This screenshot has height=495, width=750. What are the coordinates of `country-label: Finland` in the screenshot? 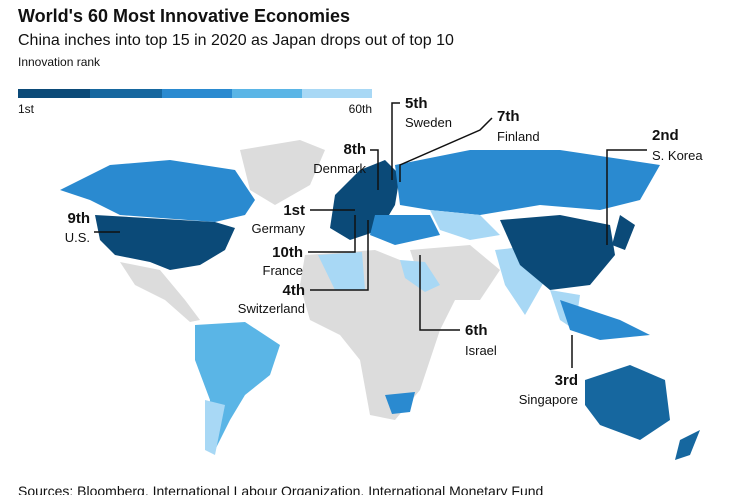 It's located at (518, 136).